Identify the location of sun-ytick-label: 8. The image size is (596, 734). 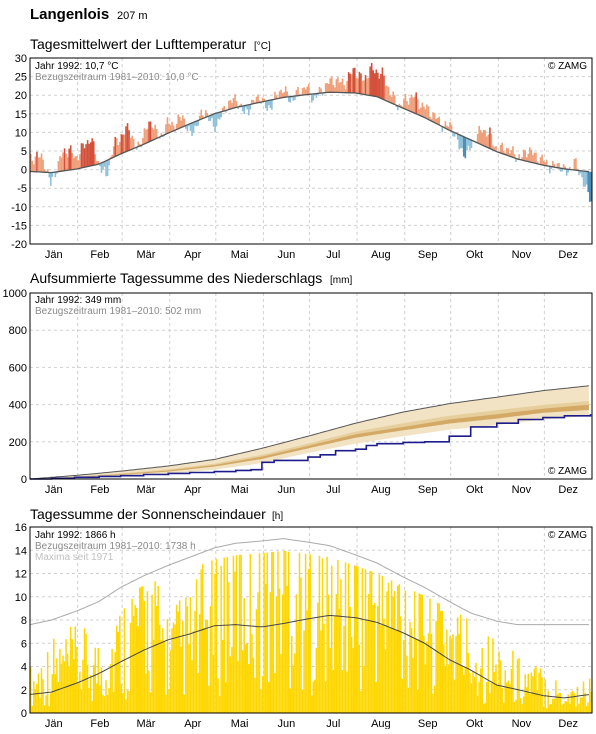
(24, 621).